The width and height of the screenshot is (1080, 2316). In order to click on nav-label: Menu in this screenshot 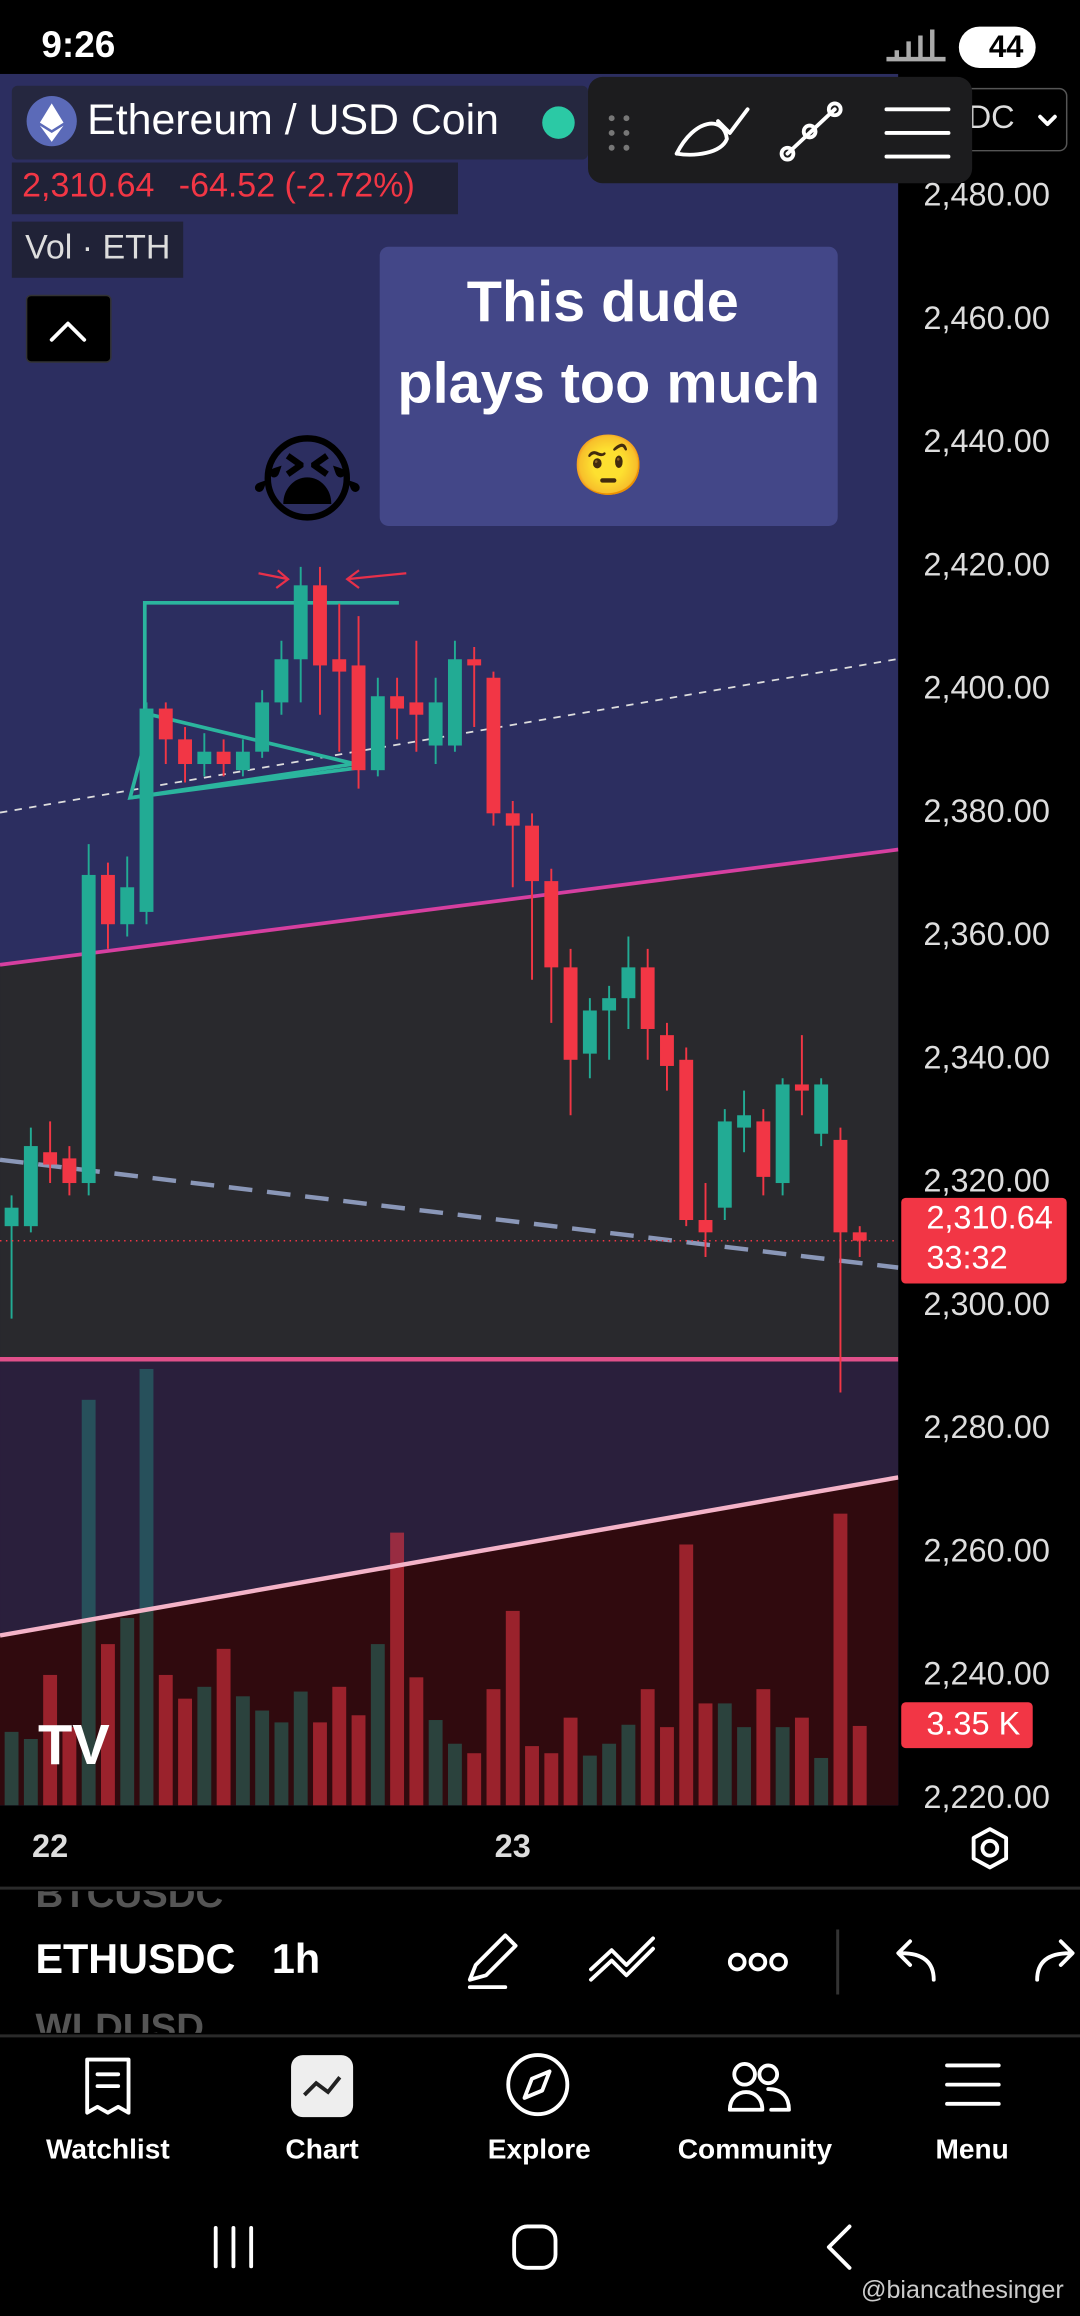, I will do `click(972, 2149)`.